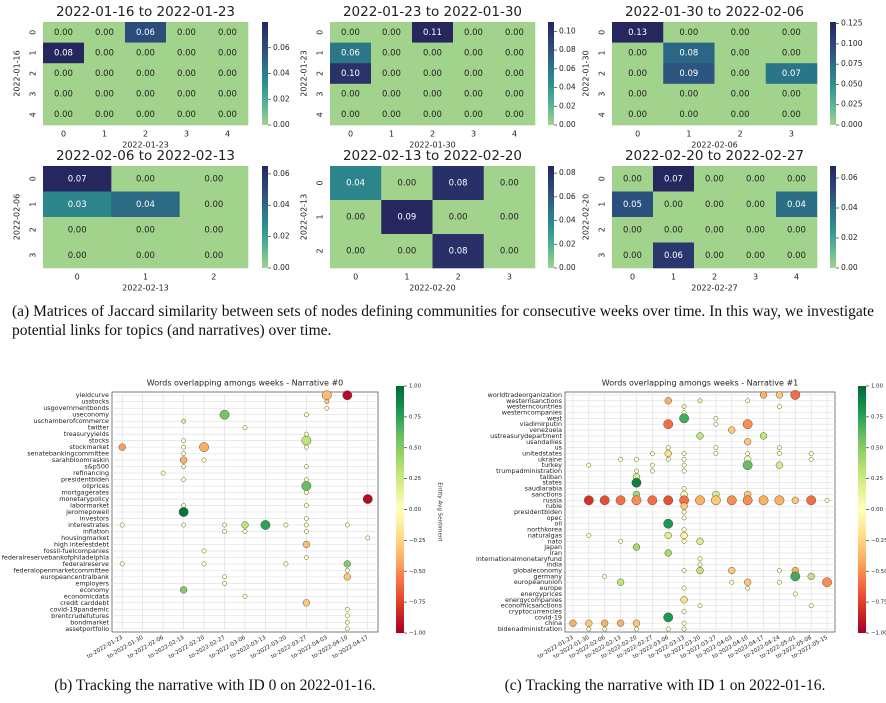 This screenshot has height=703, width=886. I want to click on y-tick-label: oilprices, so click(95, 486).